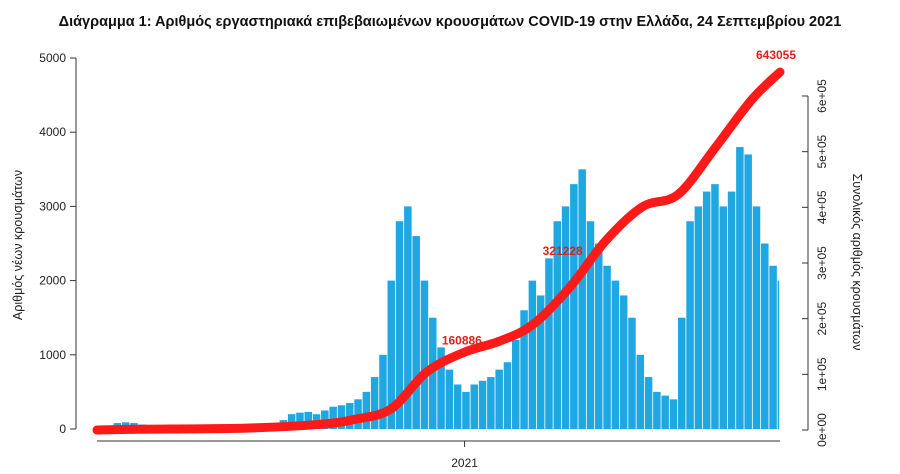 The width and height of the screenshot is (900, 474). What do you see at coordinates (776, 55) in the screenshot?
I see `cumulative-annotation: 643055` at bounding box center [776, 55].